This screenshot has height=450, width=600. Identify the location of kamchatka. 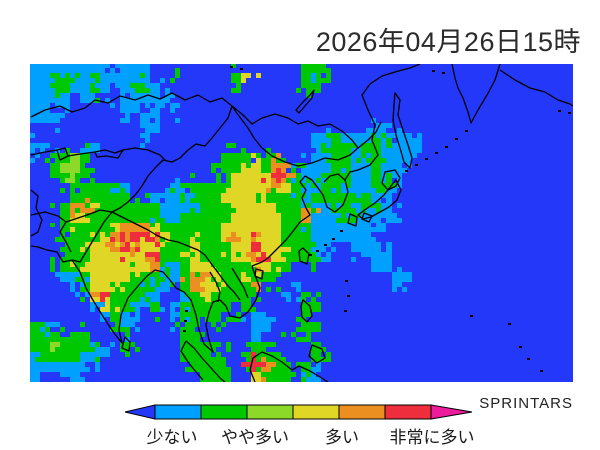
(476, 94).